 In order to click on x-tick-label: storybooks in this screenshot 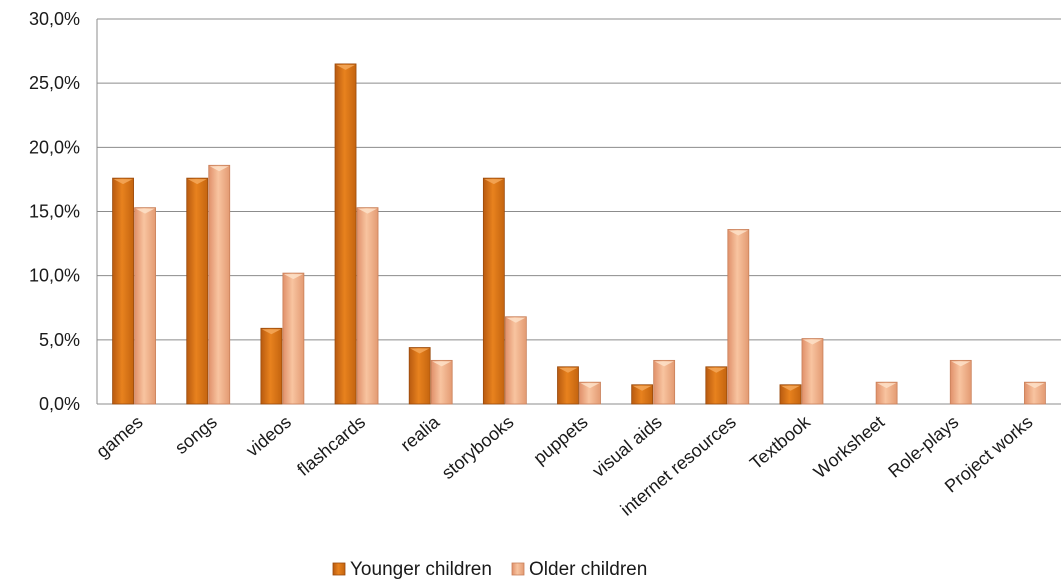, I will do `click(478, 447)`.